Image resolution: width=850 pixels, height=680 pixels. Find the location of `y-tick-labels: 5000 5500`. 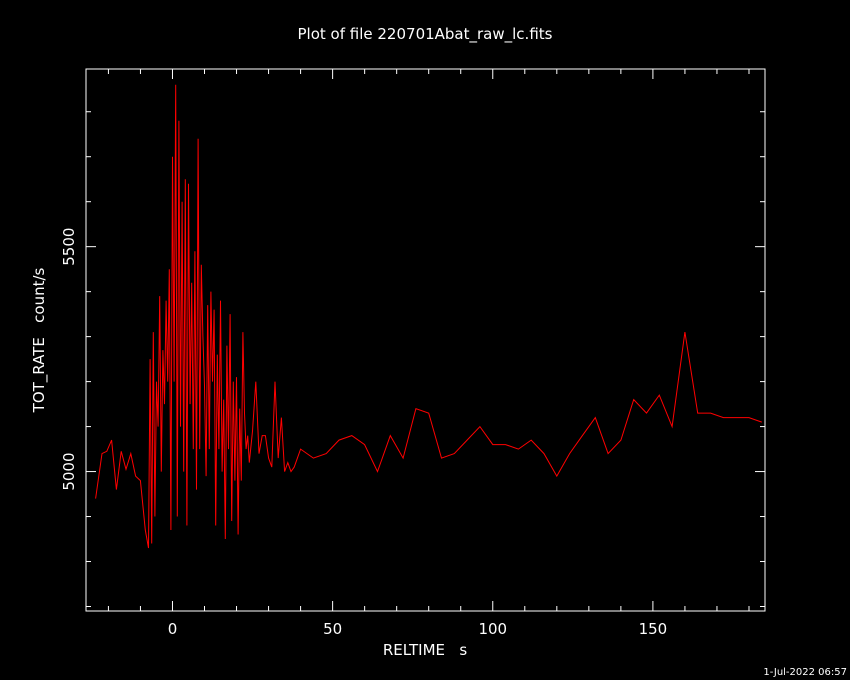

y-tick-labels: 5000 5500 is located at coordinates (69, 359).